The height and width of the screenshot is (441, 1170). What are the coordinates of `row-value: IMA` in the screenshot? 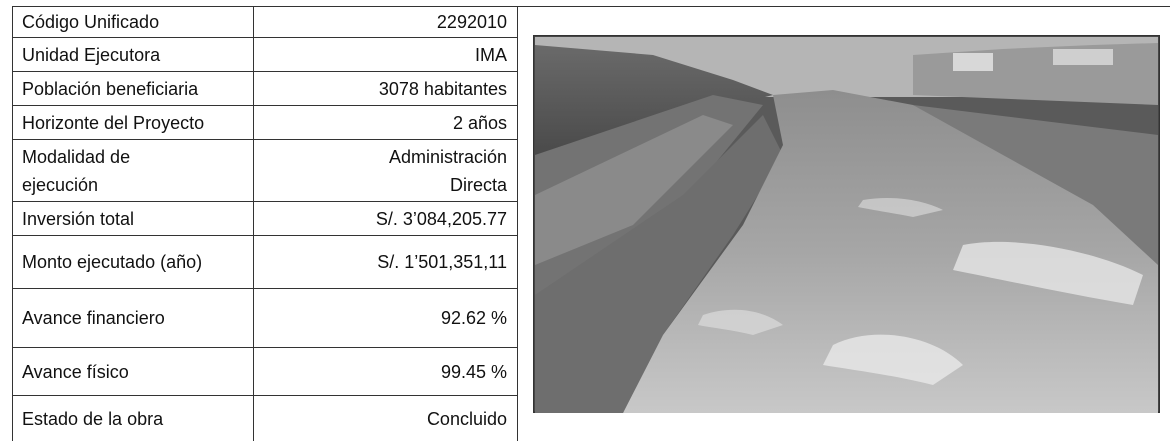 It's located at (385, 55).